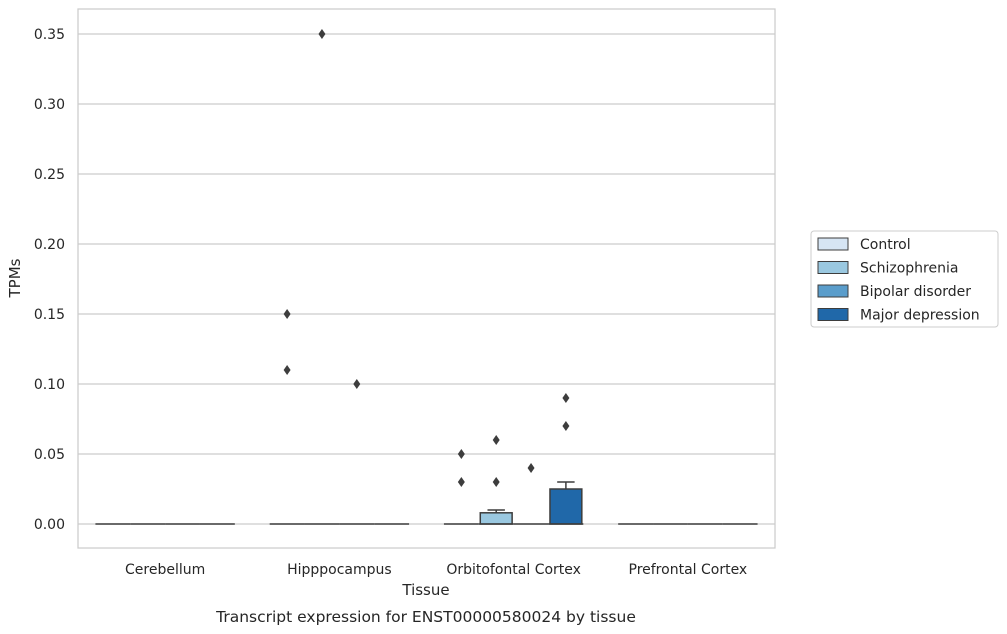 This screenshot has width=1007, height=634. What do you see at coordinates (49, 455) in the screenshot?
I see `y-tick-label: 0.05` at bounding box center [49, 455].